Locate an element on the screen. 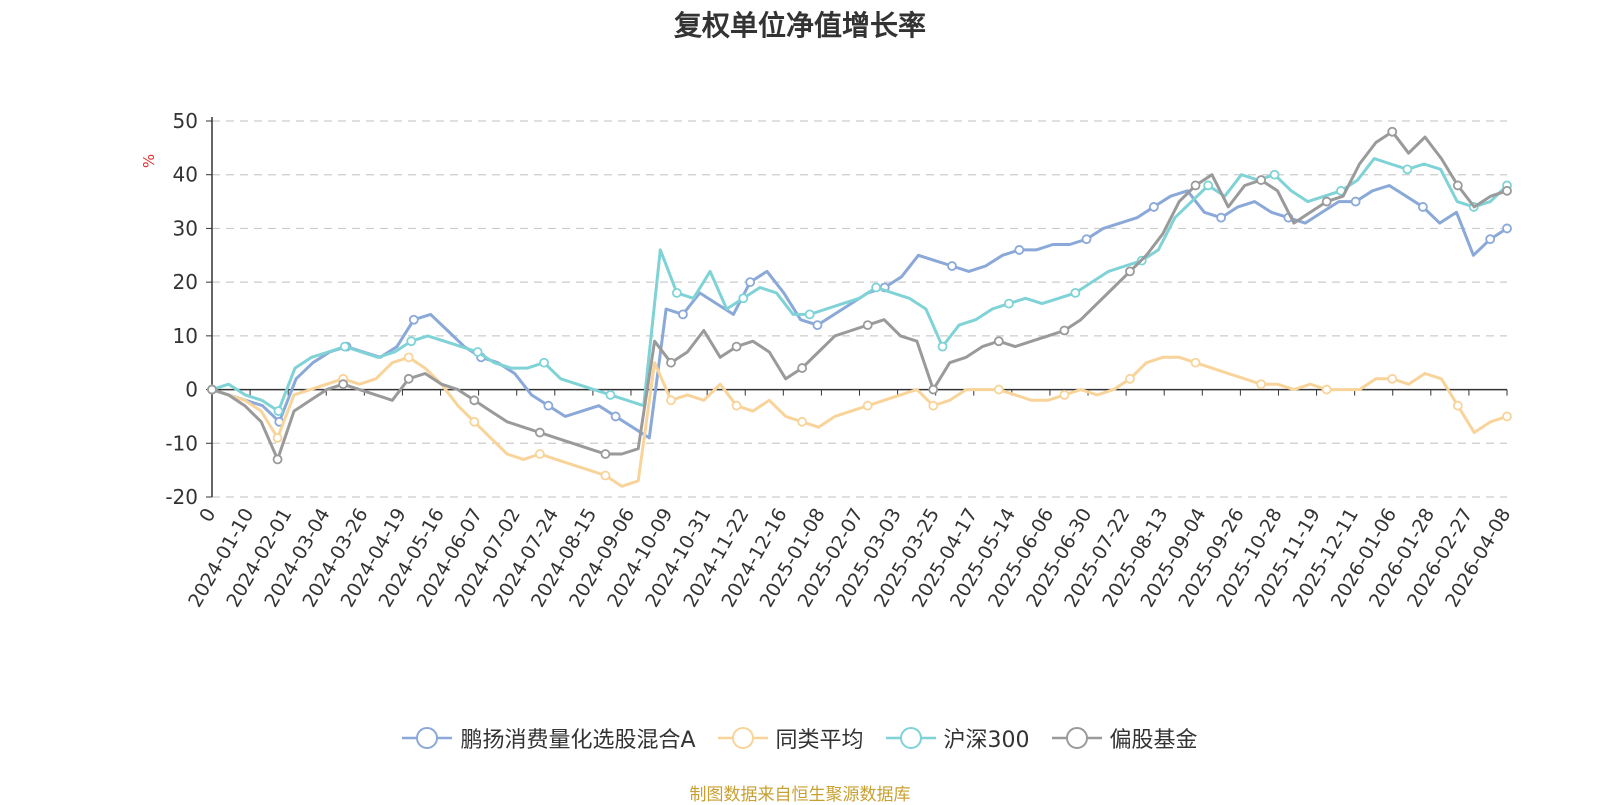 The image size is (1600, 805). legend-item: 鹏扬消费量化选股混合A is located at coordinates (549, 738).